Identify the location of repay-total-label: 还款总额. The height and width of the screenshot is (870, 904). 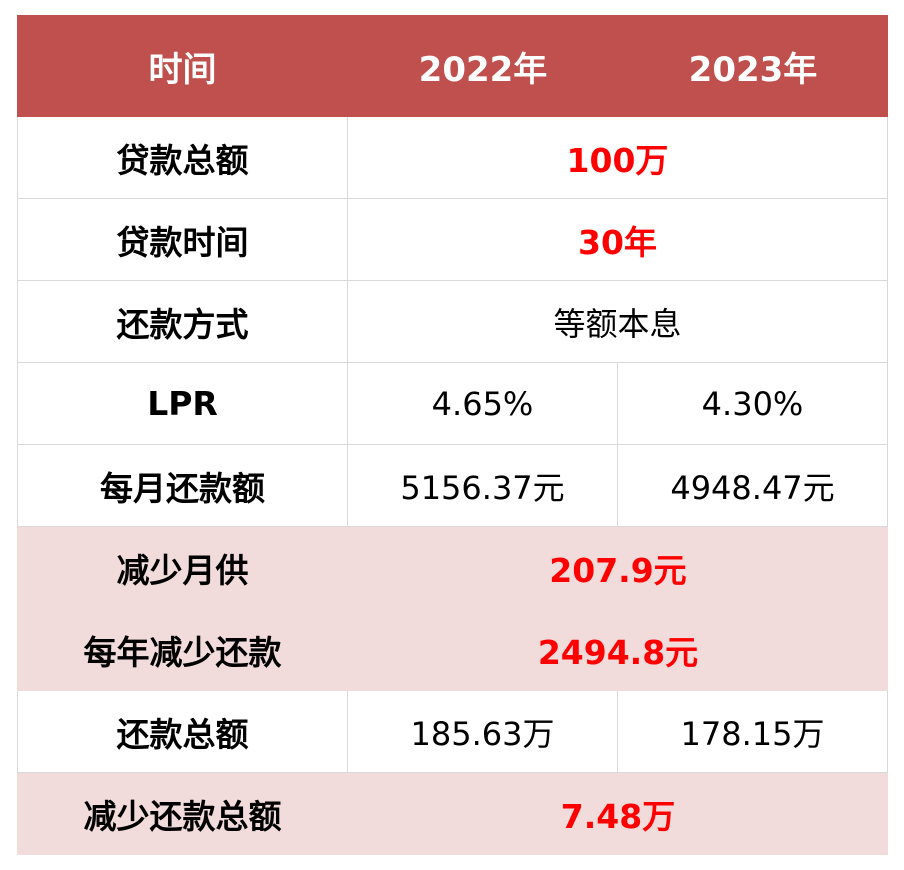
(182, 732).